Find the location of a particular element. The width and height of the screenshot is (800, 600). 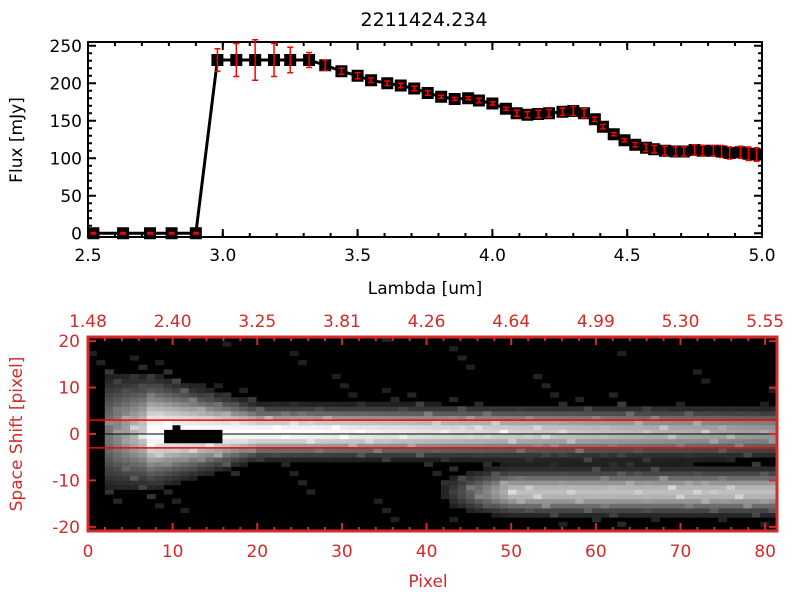

x-tick-label: 4.5 is located at coordinates (627, 256).